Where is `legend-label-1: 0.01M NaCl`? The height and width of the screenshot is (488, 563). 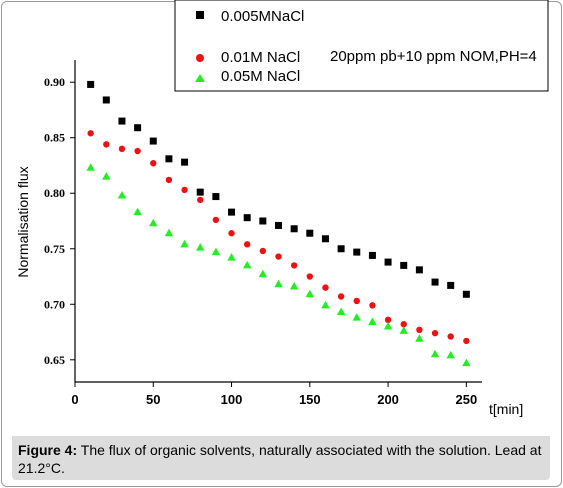 legend-label-1: 0.01M NaCl is located at coordinates (260, 57).